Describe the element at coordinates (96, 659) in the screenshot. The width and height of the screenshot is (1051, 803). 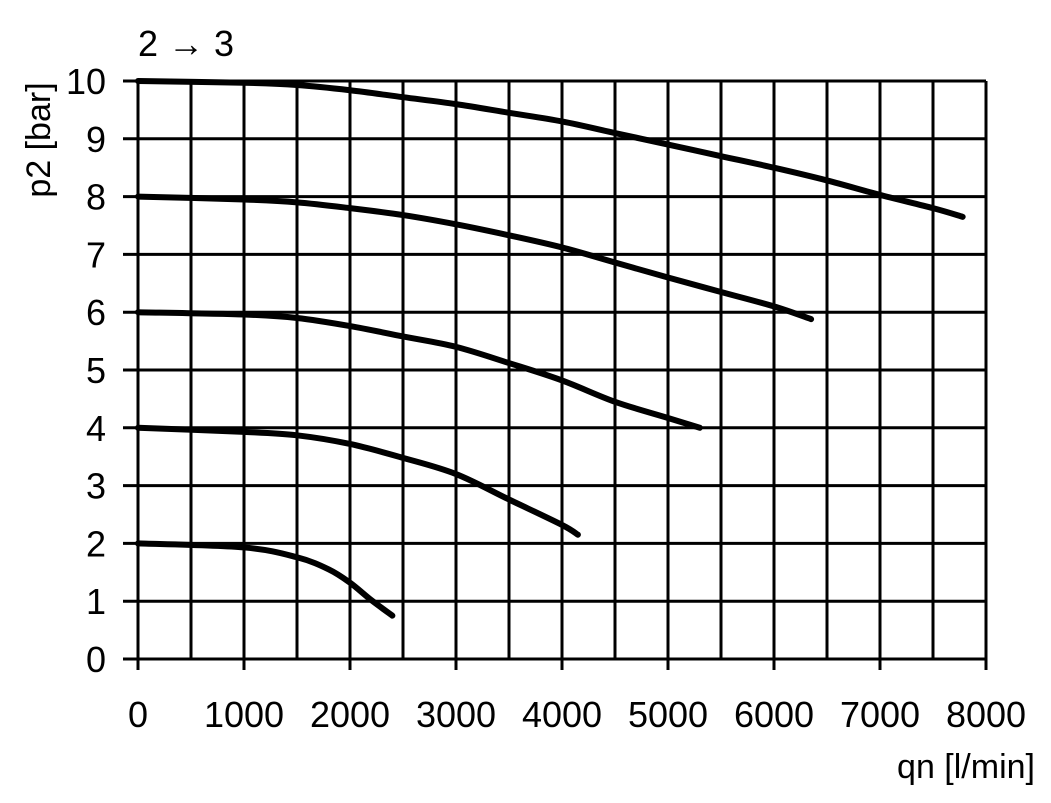
I see `y-tick-label: 0` at that location.